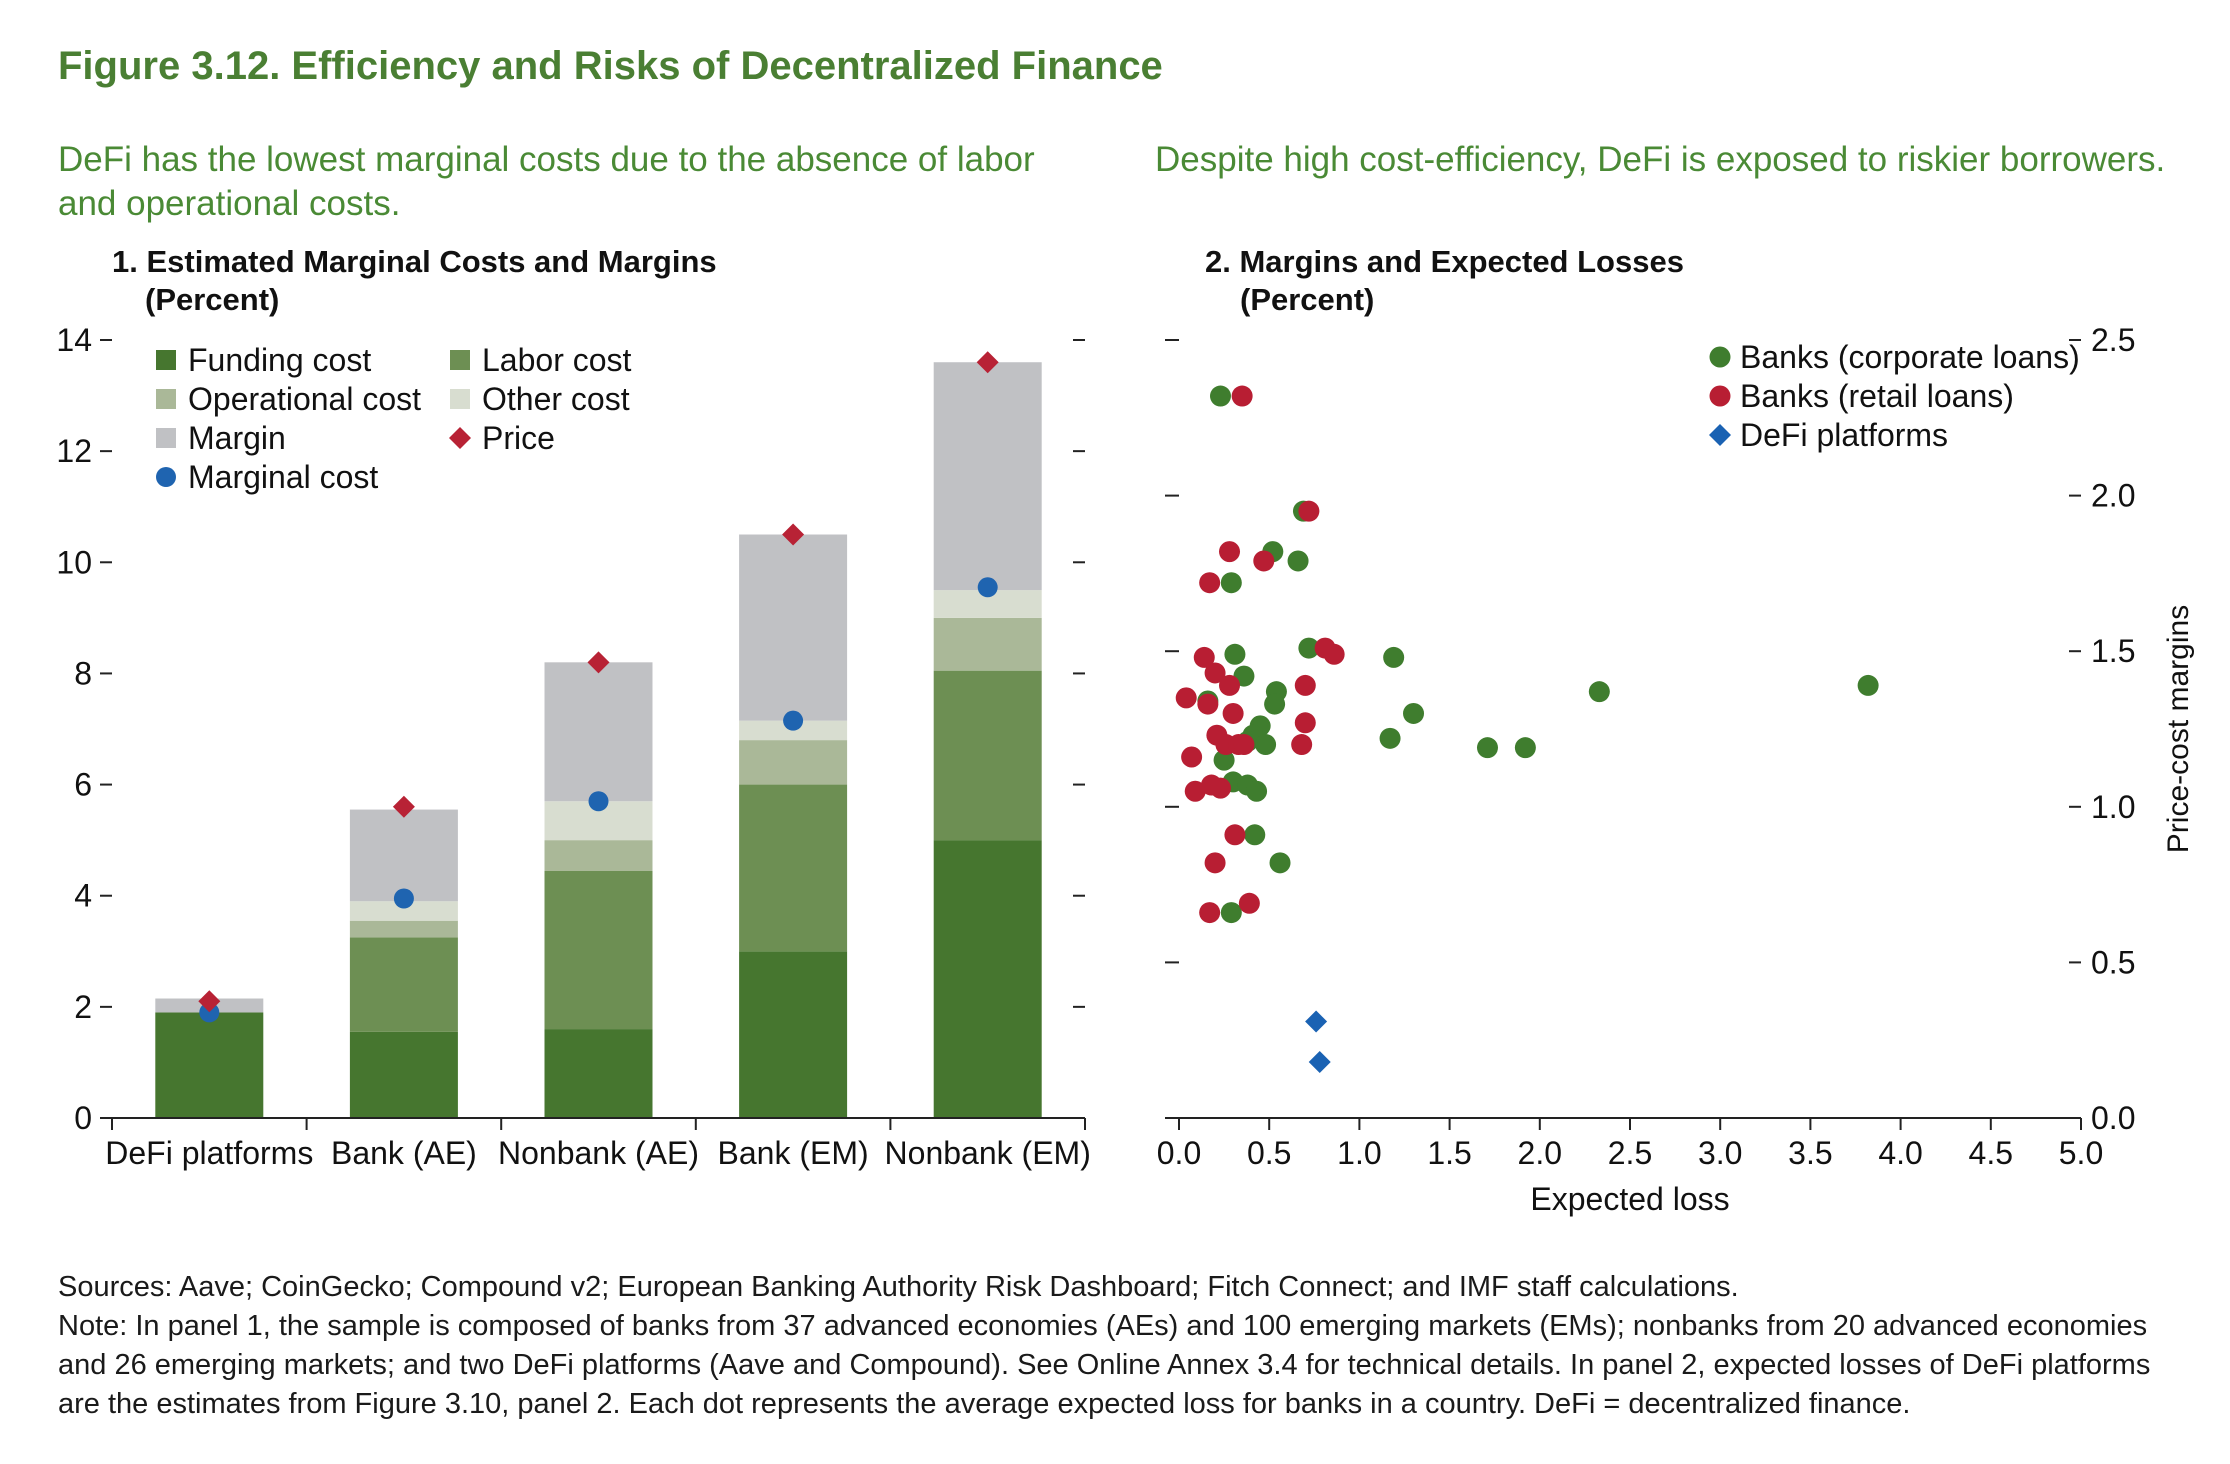 The height and width of the screenshot is (1464, 2230). I want to click on category-label: Nonbank (EM), so click(988, 1153).